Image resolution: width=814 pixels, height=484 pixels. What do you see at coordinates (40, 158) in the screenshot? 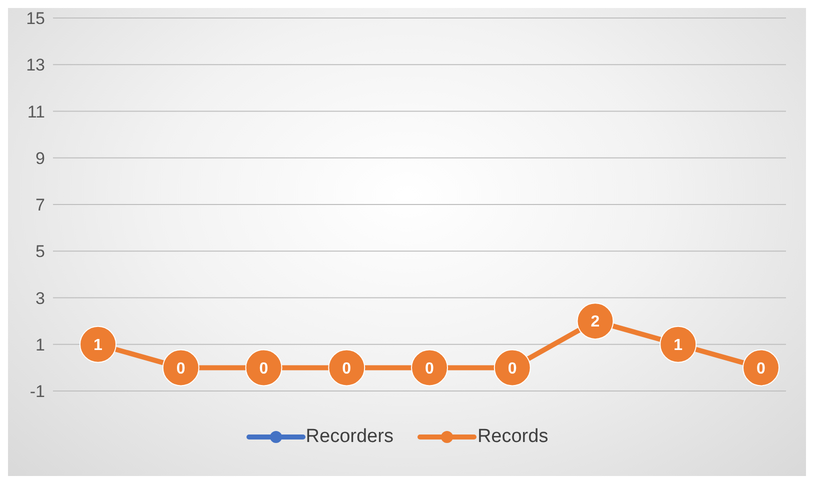
I see `y-tick-label: 9` at bounding box center [40, 158].